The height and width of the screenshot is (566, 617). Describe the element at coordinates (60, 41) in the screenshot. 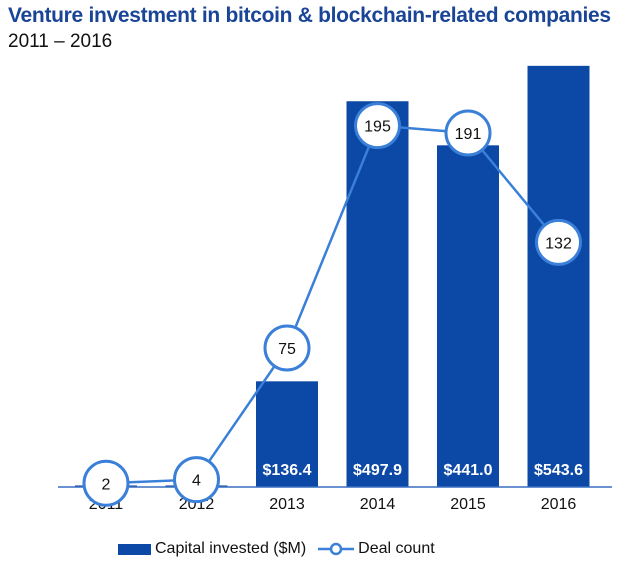

I see `chart-subtitle: 2011 – 2016` at that location.